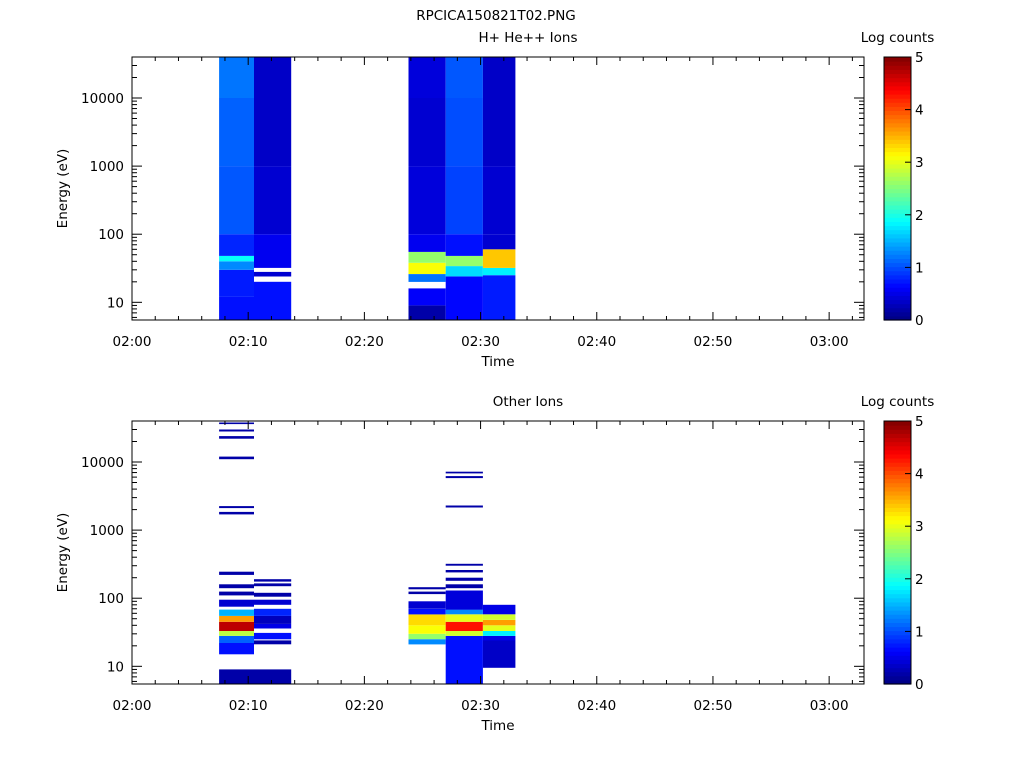 The width and height of the screenshot is (1024, 772). I want to click on x-tick-label: 02:00, so click(132, 706).